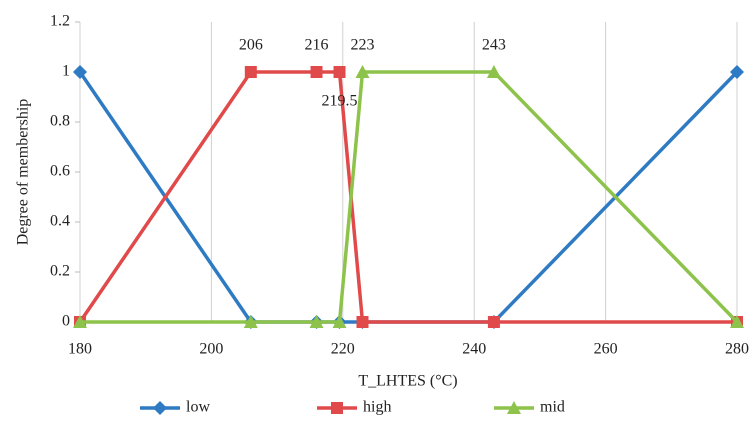  What do you see at coordinates (343, 349) in the screenshot?
I see `x-tick-label: 220` at bounding box center [343, 349].